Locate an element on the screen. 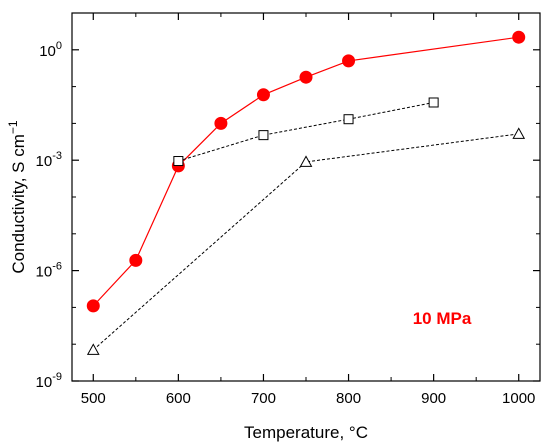 This screenshot has height=446, width=550. y-tick-label: 10⁻⁹ is located at coordinates (49, 381).